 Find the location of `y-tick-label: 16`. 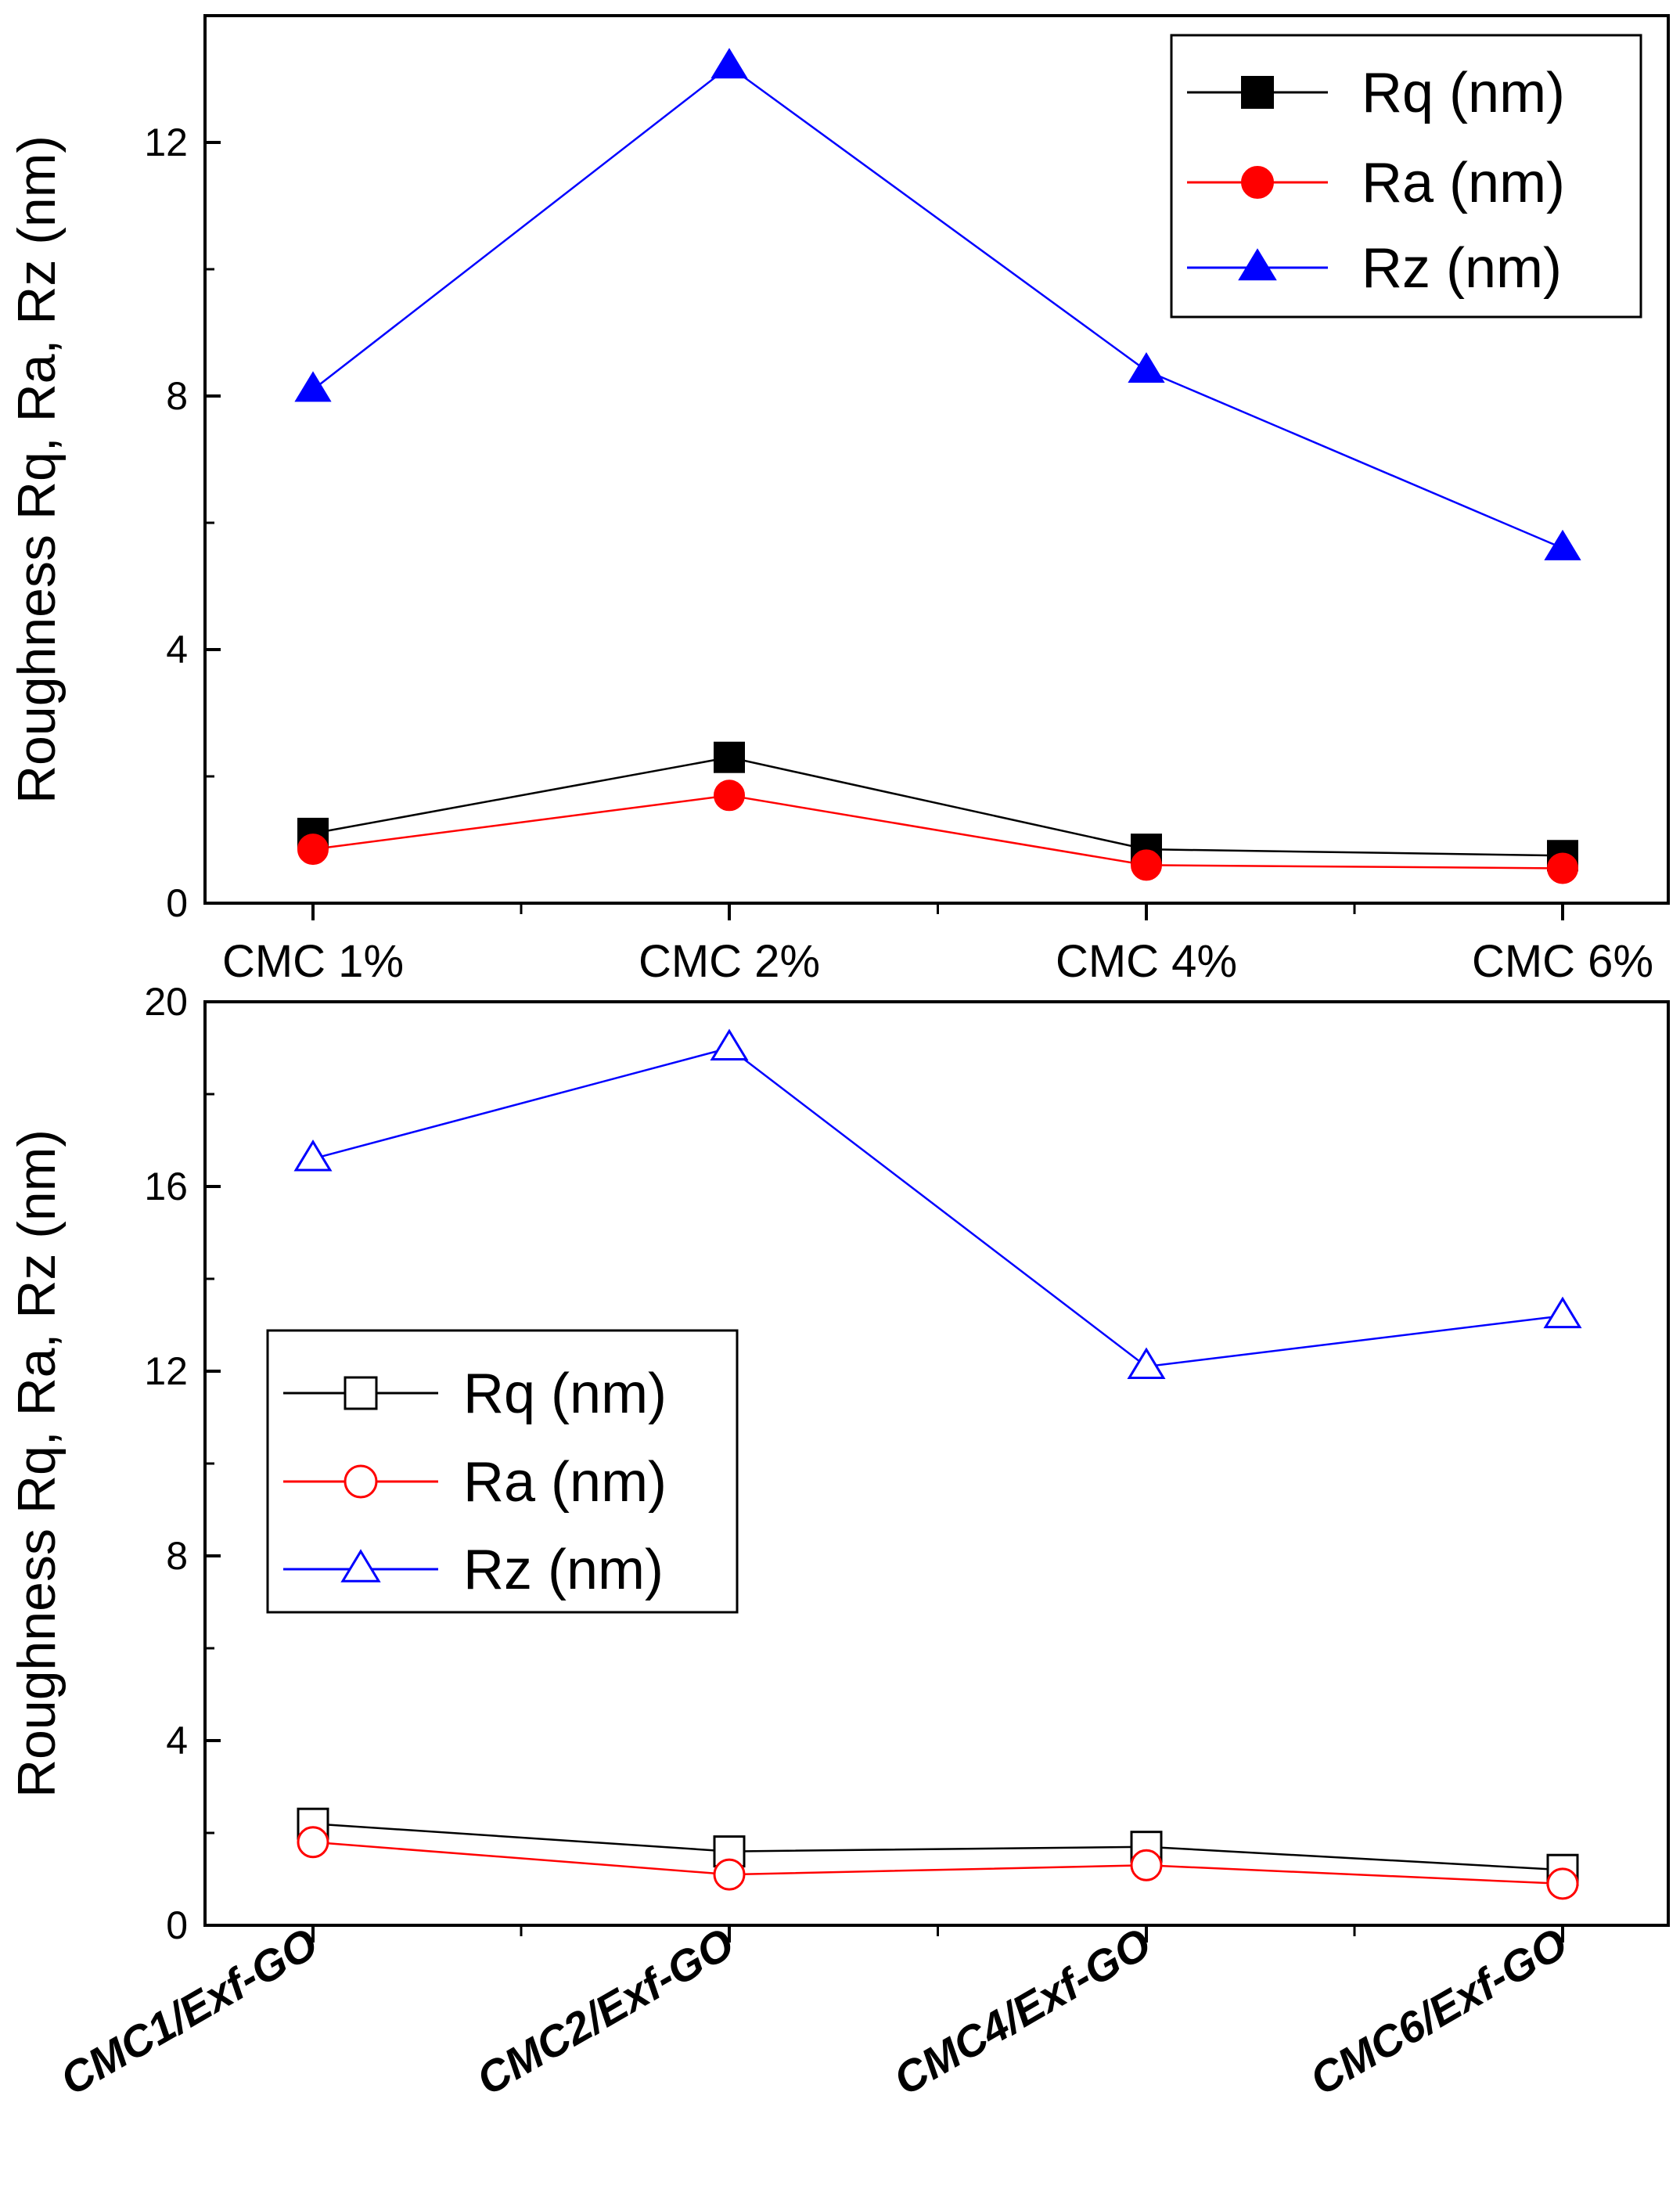

y-tick-label: 16 is located at coordinates (166, 1186).